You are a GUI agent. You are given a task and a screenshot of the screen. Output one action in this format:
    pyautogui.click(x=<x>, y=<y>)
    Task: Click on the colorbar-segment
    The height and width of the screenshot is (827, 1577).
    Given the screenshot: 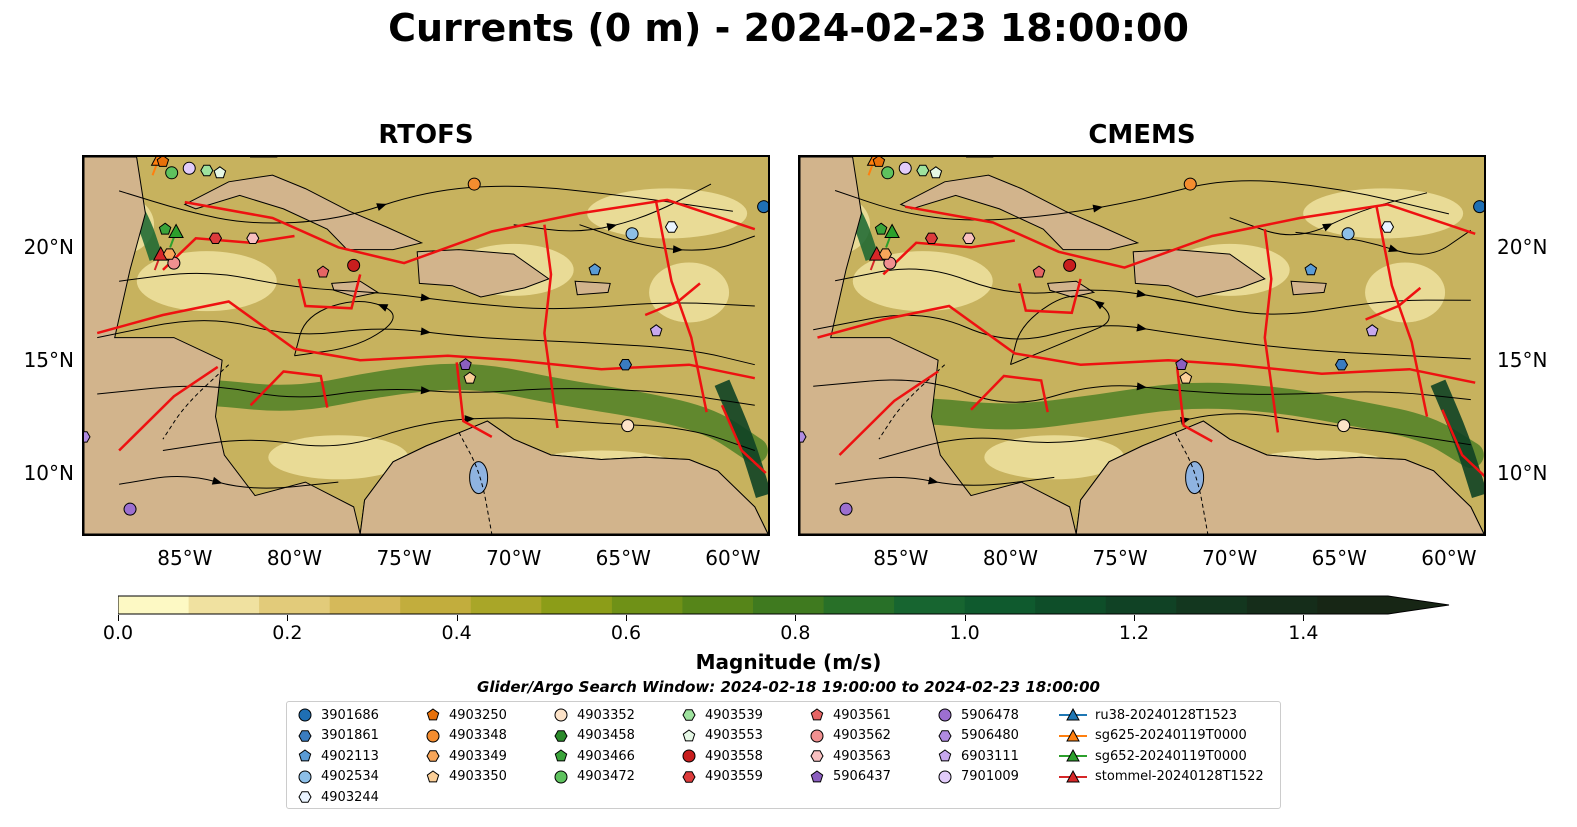 What is the action you would take?
    pyautogui.click(x=1141, y=605)
    